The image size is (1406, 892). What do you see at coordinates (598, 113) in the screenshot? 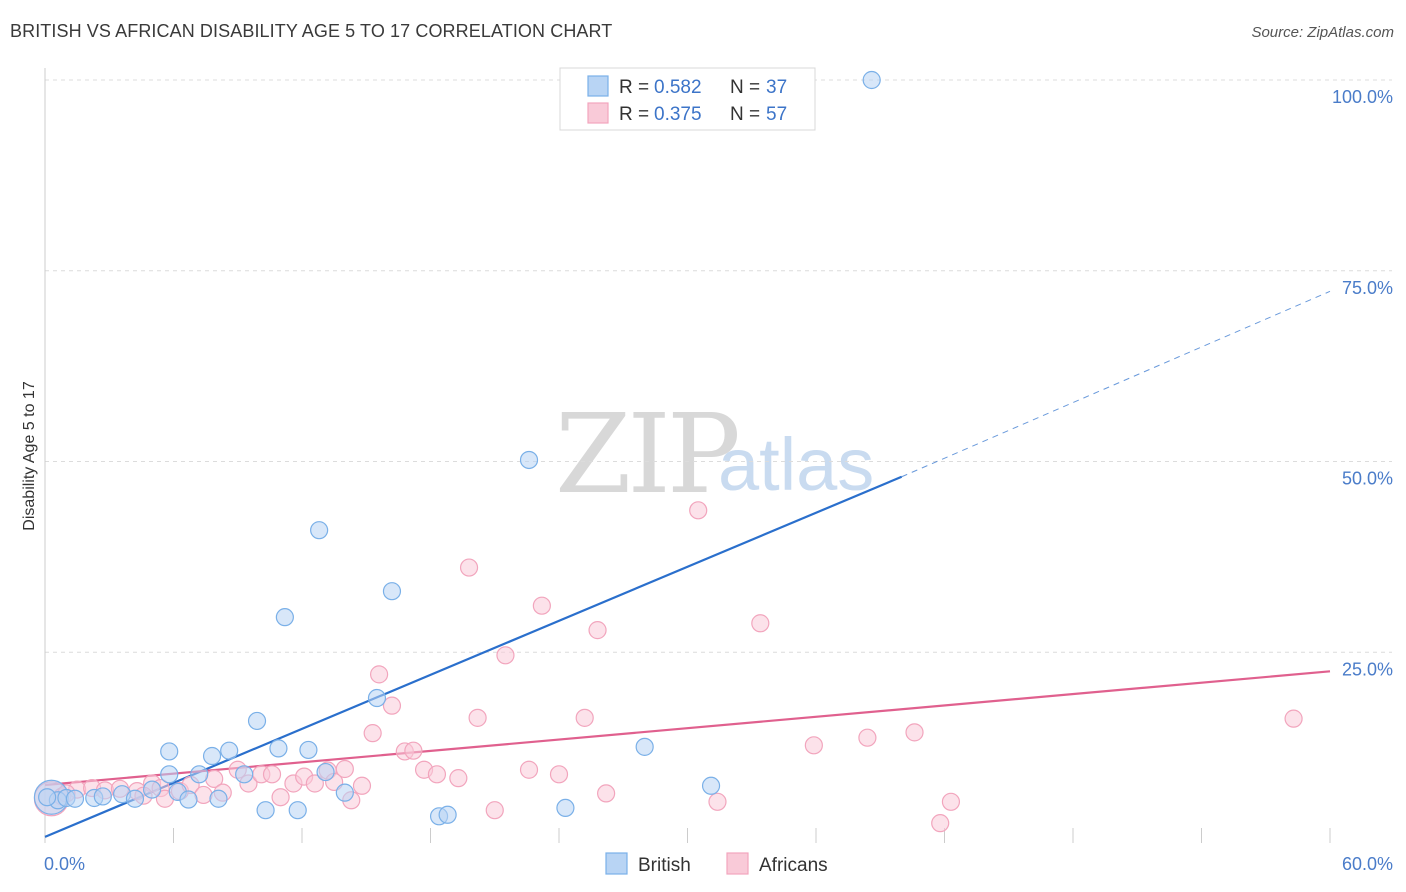
I see `legend-swatch-africans` at bounding box center [598, 113].